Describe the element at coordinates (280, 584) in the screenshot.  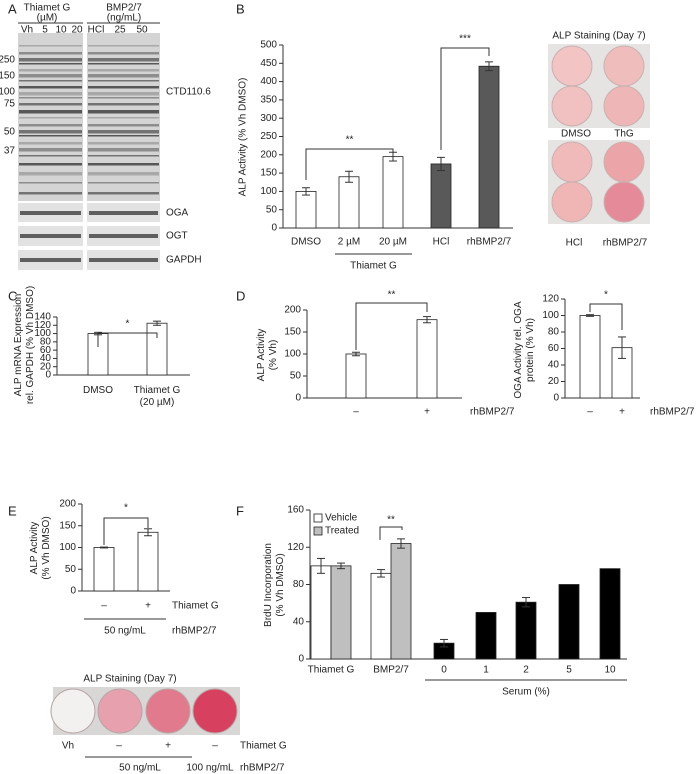
I see `y-axis-label-line: (% Vh DMSO)` at that location.